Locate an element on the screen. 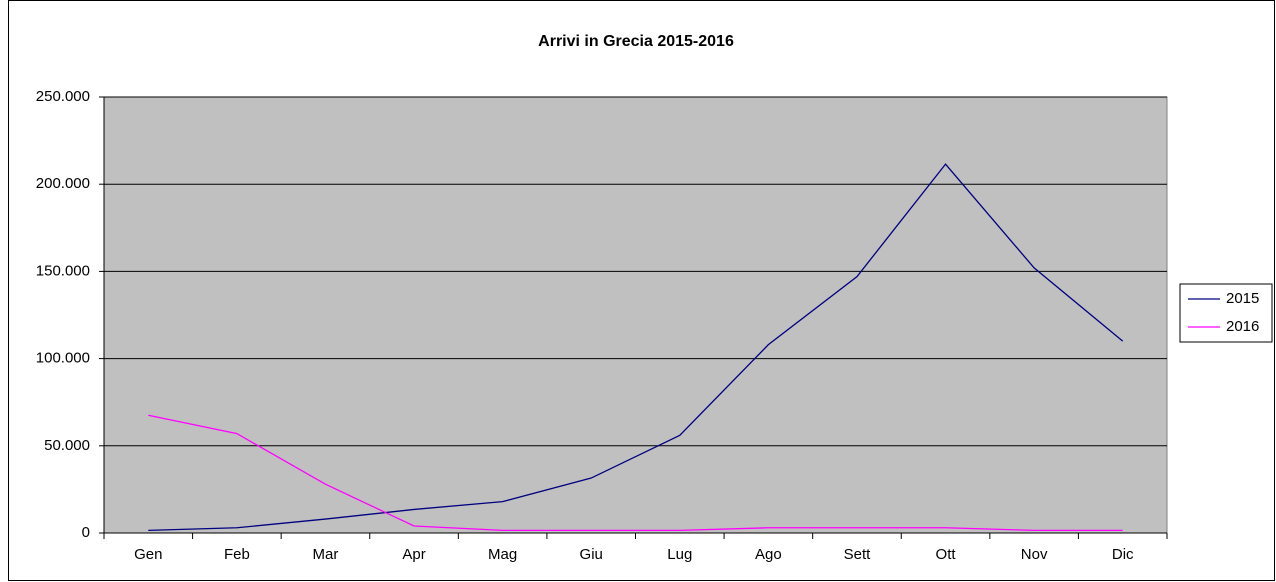 The image size is (1276, 582). x-tick-label: Apr is located at coordinates (413, 554).